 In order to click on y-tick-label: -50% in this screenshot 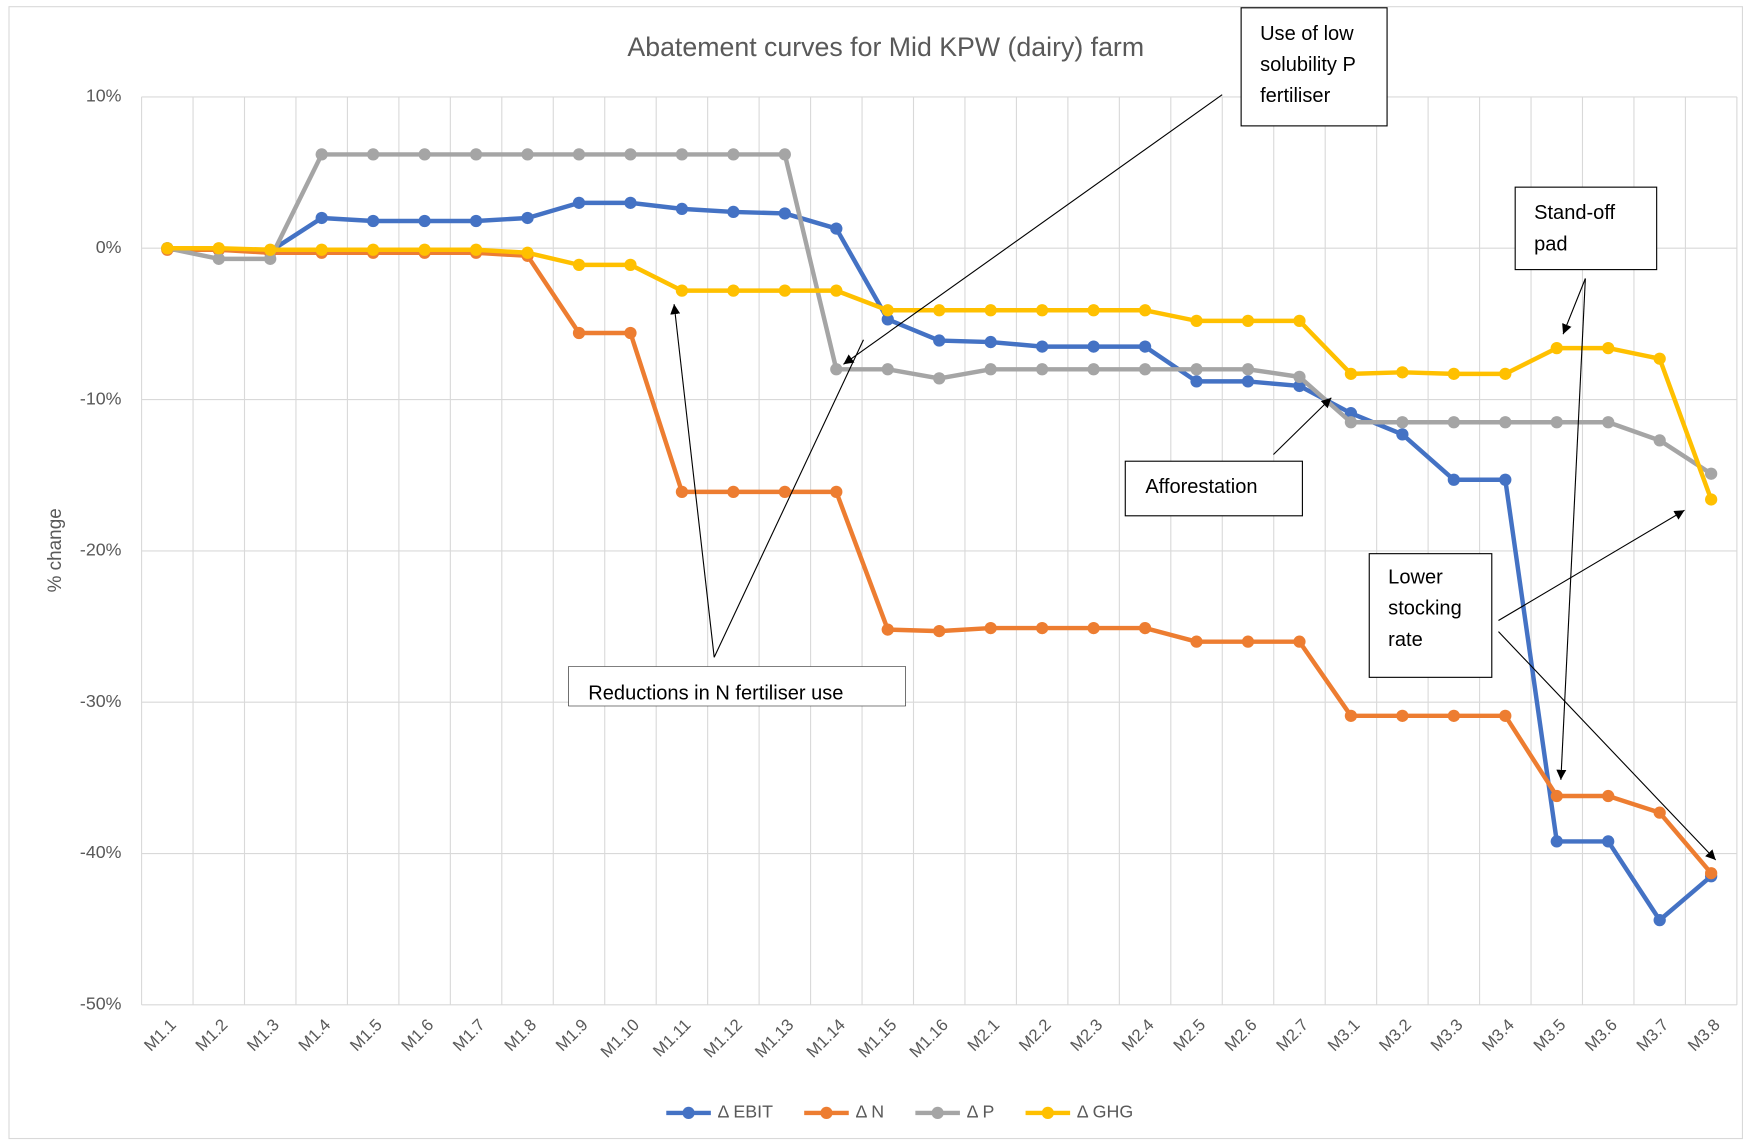, I will do `click(101, 1004)`.